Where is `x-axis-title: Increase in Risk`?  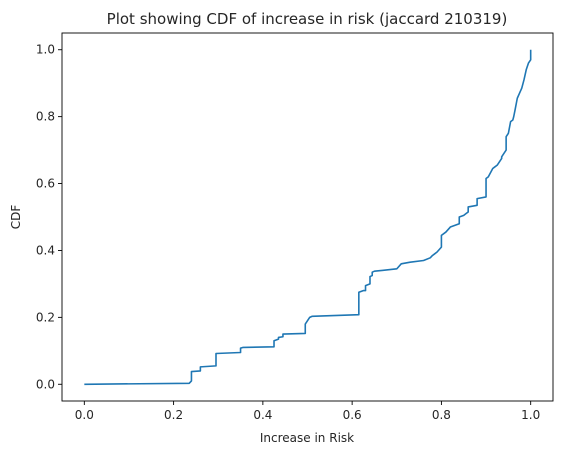
x-axis-title: Increase in Risk is located at coordinates (307, 438).